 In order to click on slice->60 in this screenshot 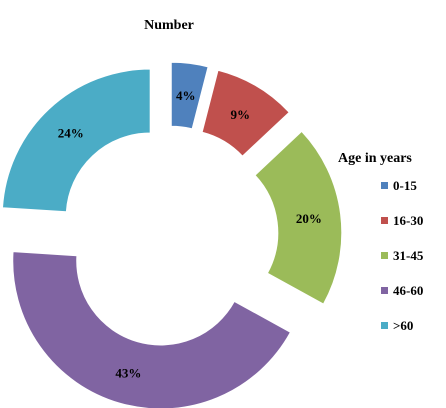, I will do `click(76, 140)`.